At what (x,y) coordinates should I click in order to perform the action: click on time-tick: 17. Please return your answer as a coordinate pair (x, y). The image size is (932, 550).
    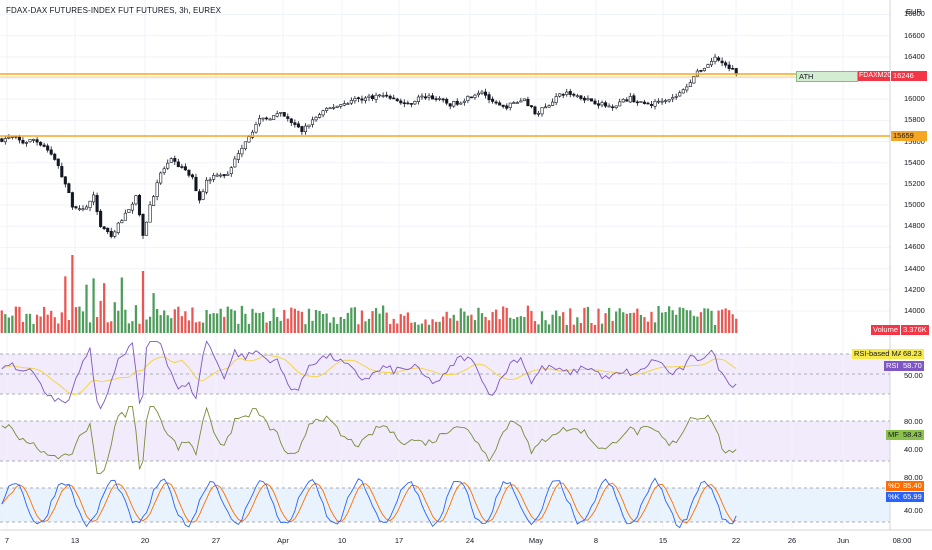
    Looking at the image, I should click on (399, 540).